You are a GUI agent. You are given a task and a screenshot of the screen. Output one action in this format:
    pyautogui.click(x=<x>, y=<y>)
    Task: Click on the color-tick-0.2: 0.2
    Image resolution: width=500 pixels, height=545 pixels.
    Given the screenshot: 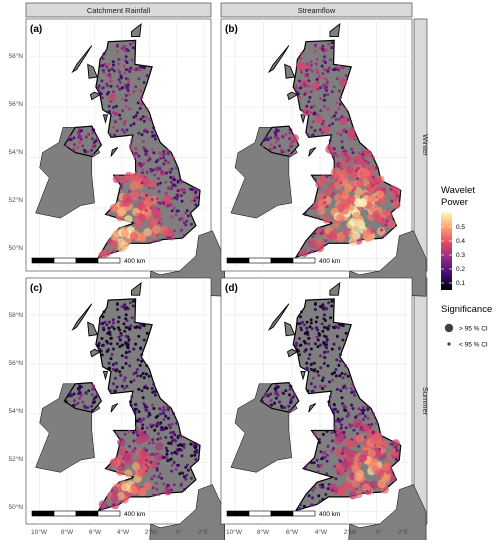 What is the action you would take?
    pyautogui.click(x=460, y=269)
    